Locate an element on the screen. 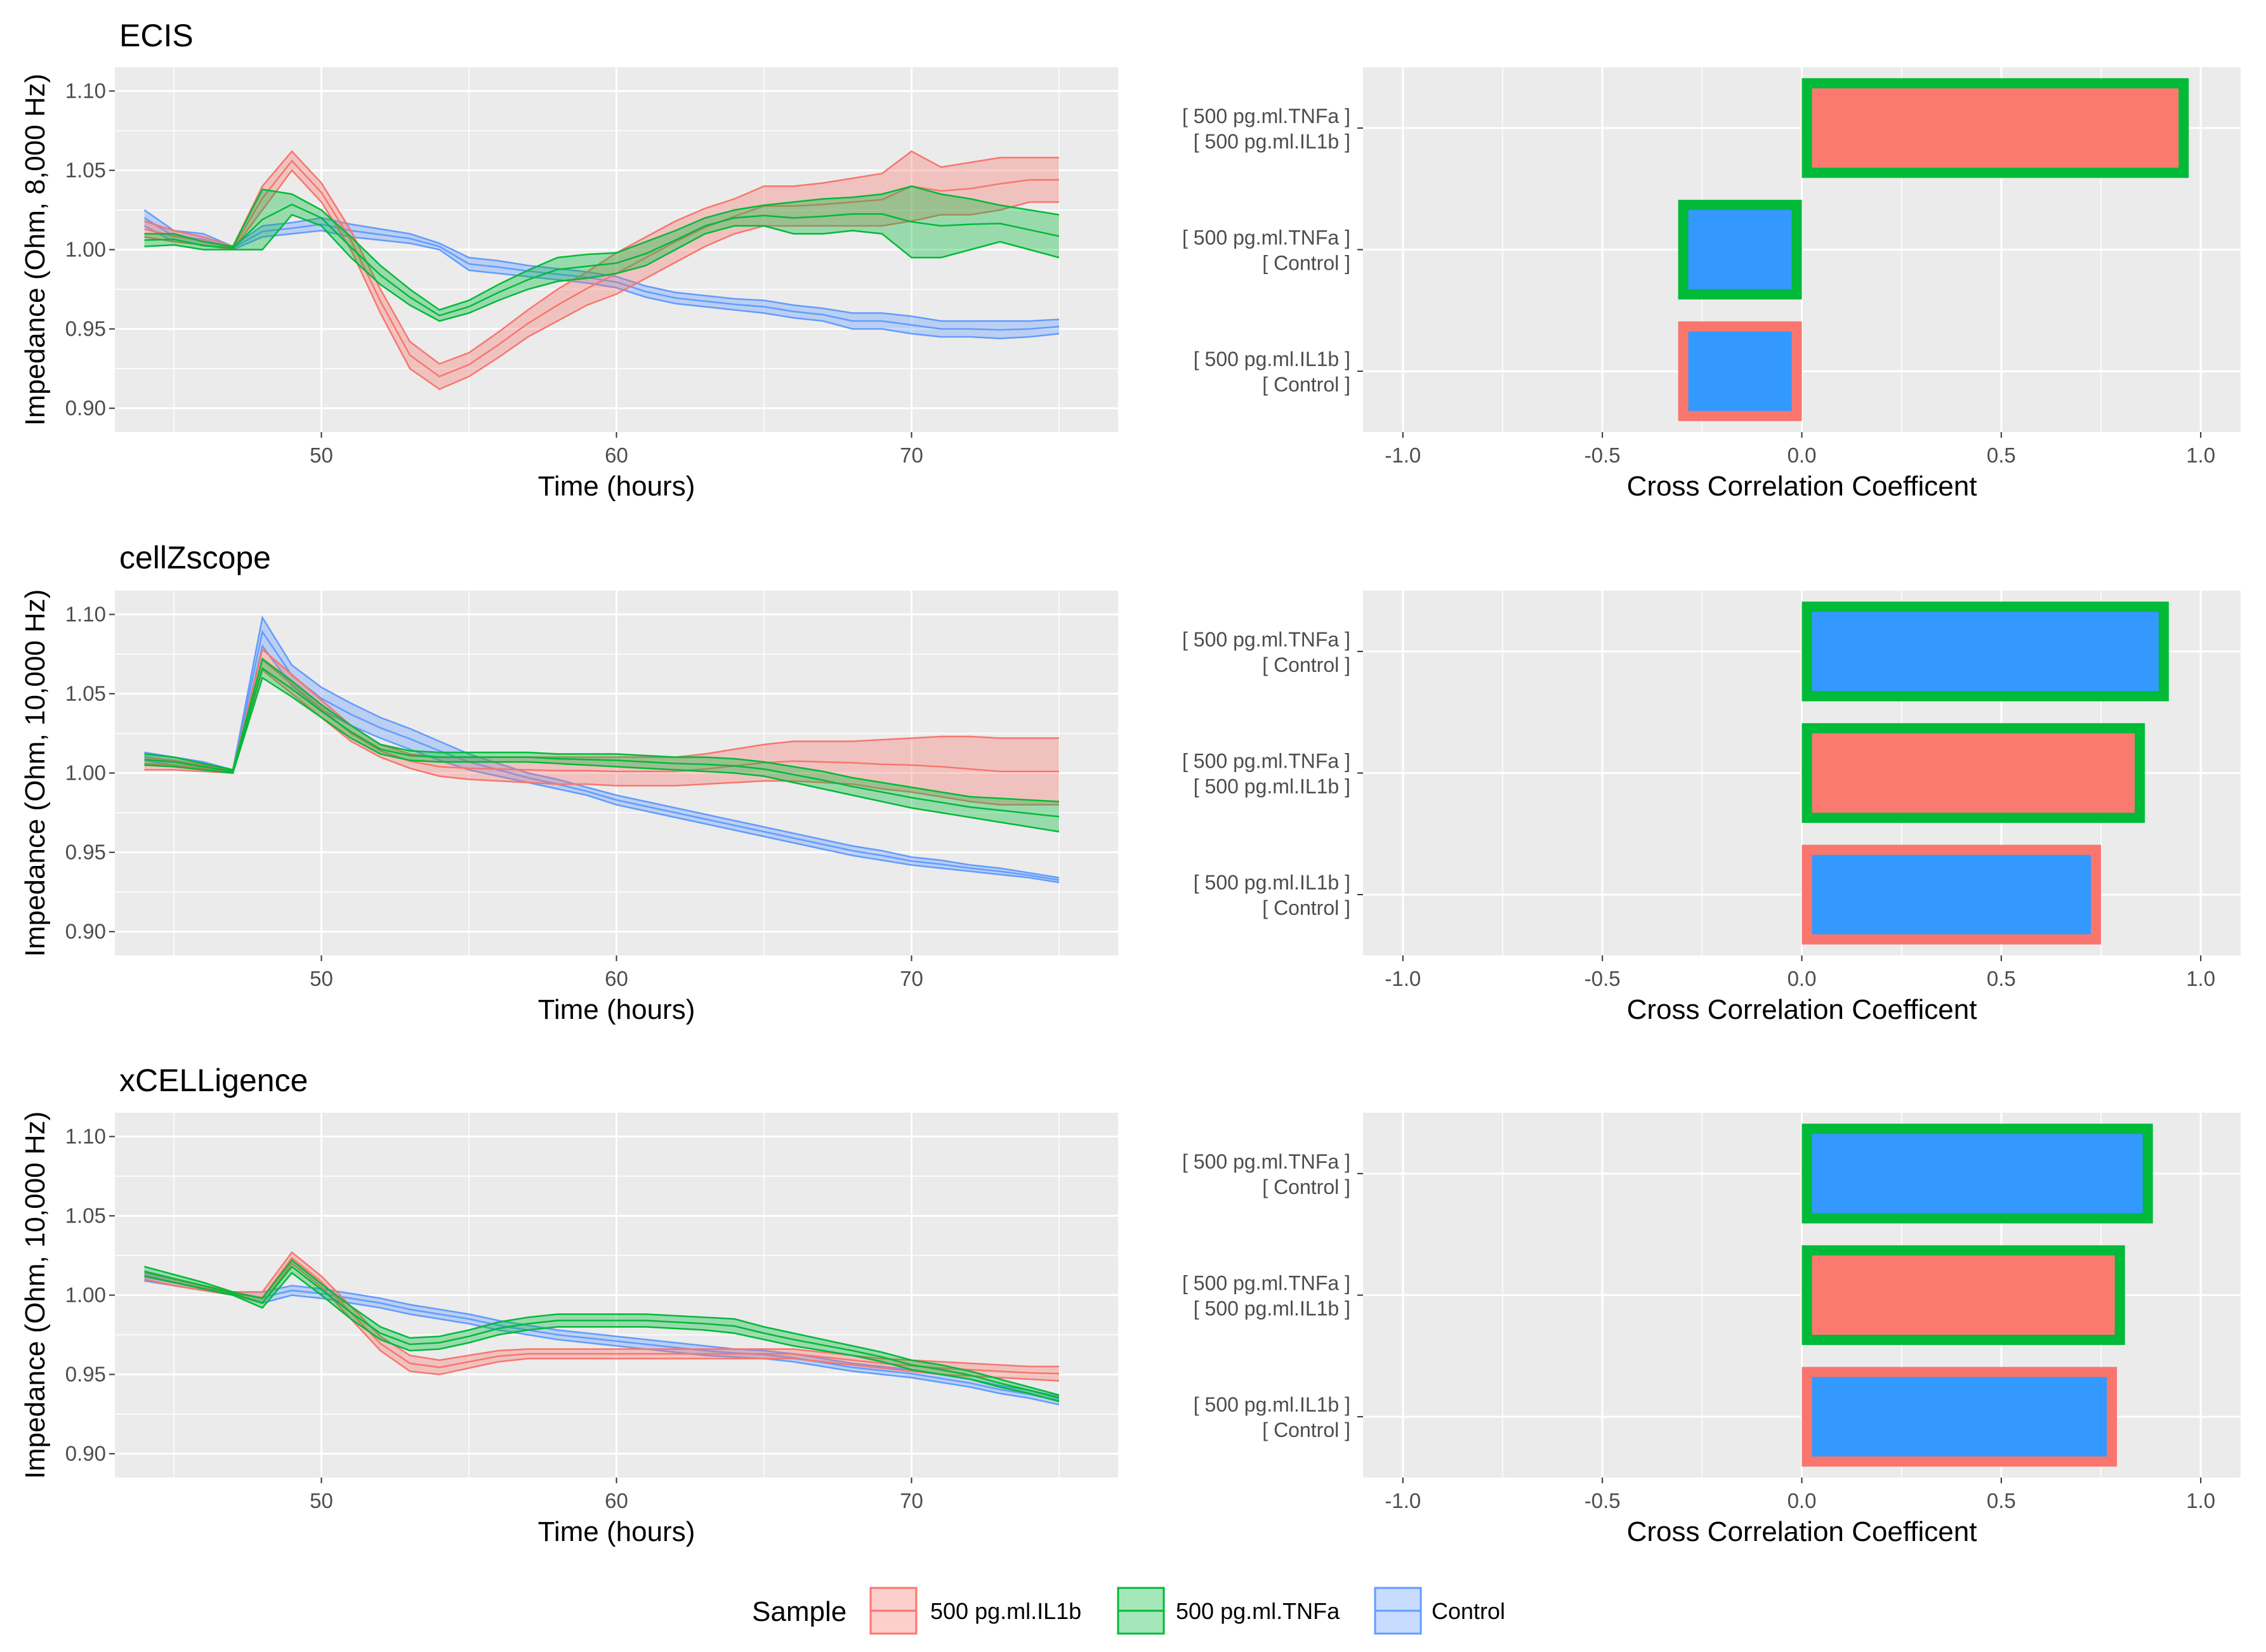 This screenshot has height=1652, width=2266. legend-key-control is located at coordinates (1398, 1611).